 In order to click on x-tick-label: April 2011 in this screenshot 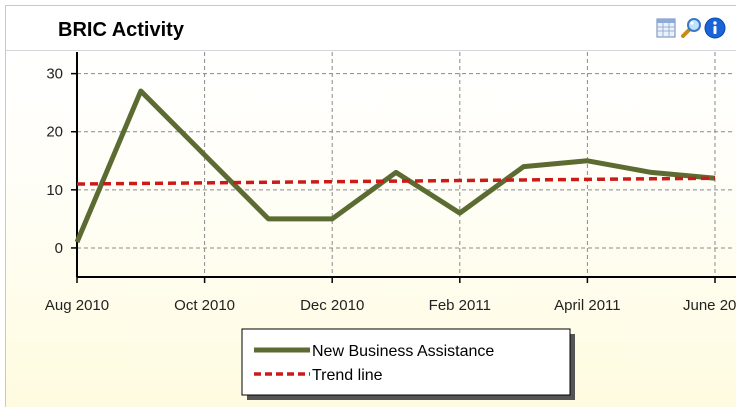, I will do `click(587, 305)`.